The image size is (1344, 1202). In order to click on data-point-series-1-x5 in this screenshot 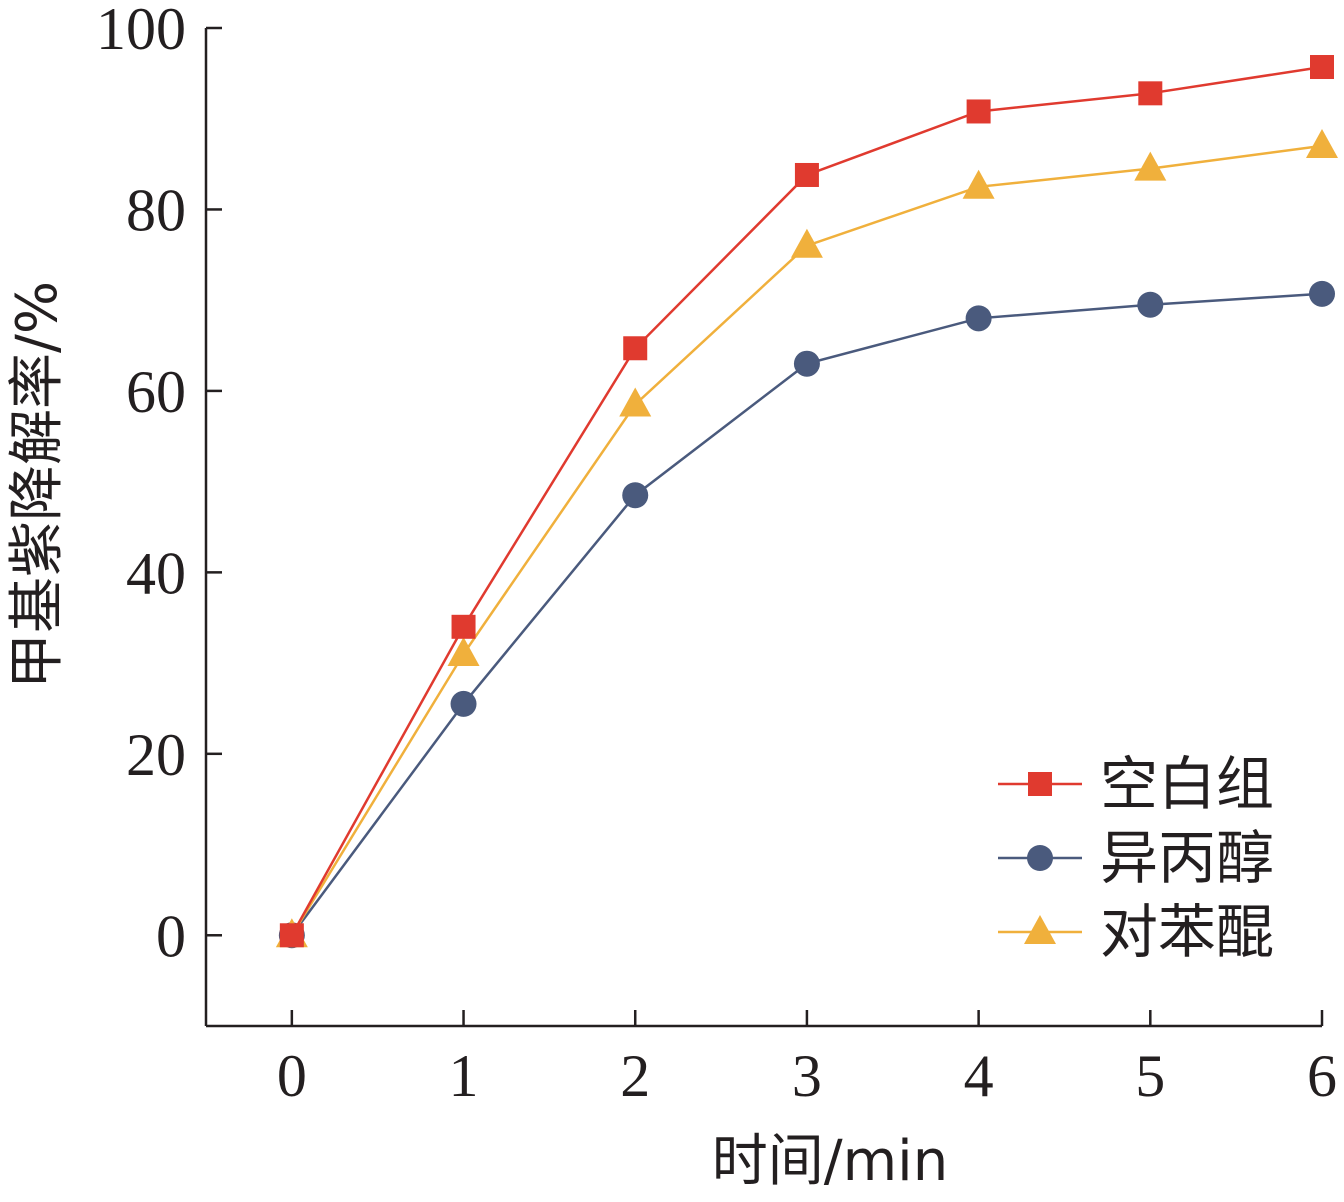, I will do `click(1150, 93)`.